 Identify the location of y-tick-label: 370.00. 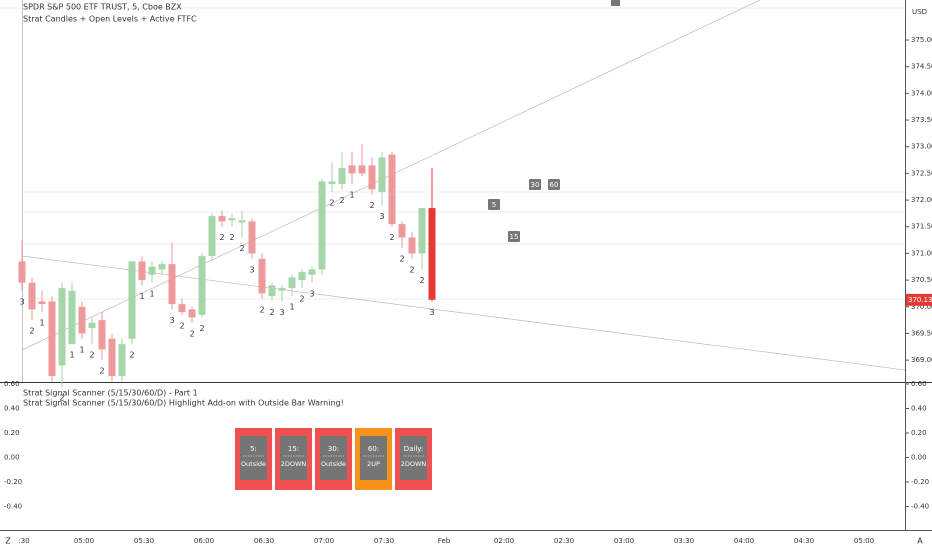
(921, 307).